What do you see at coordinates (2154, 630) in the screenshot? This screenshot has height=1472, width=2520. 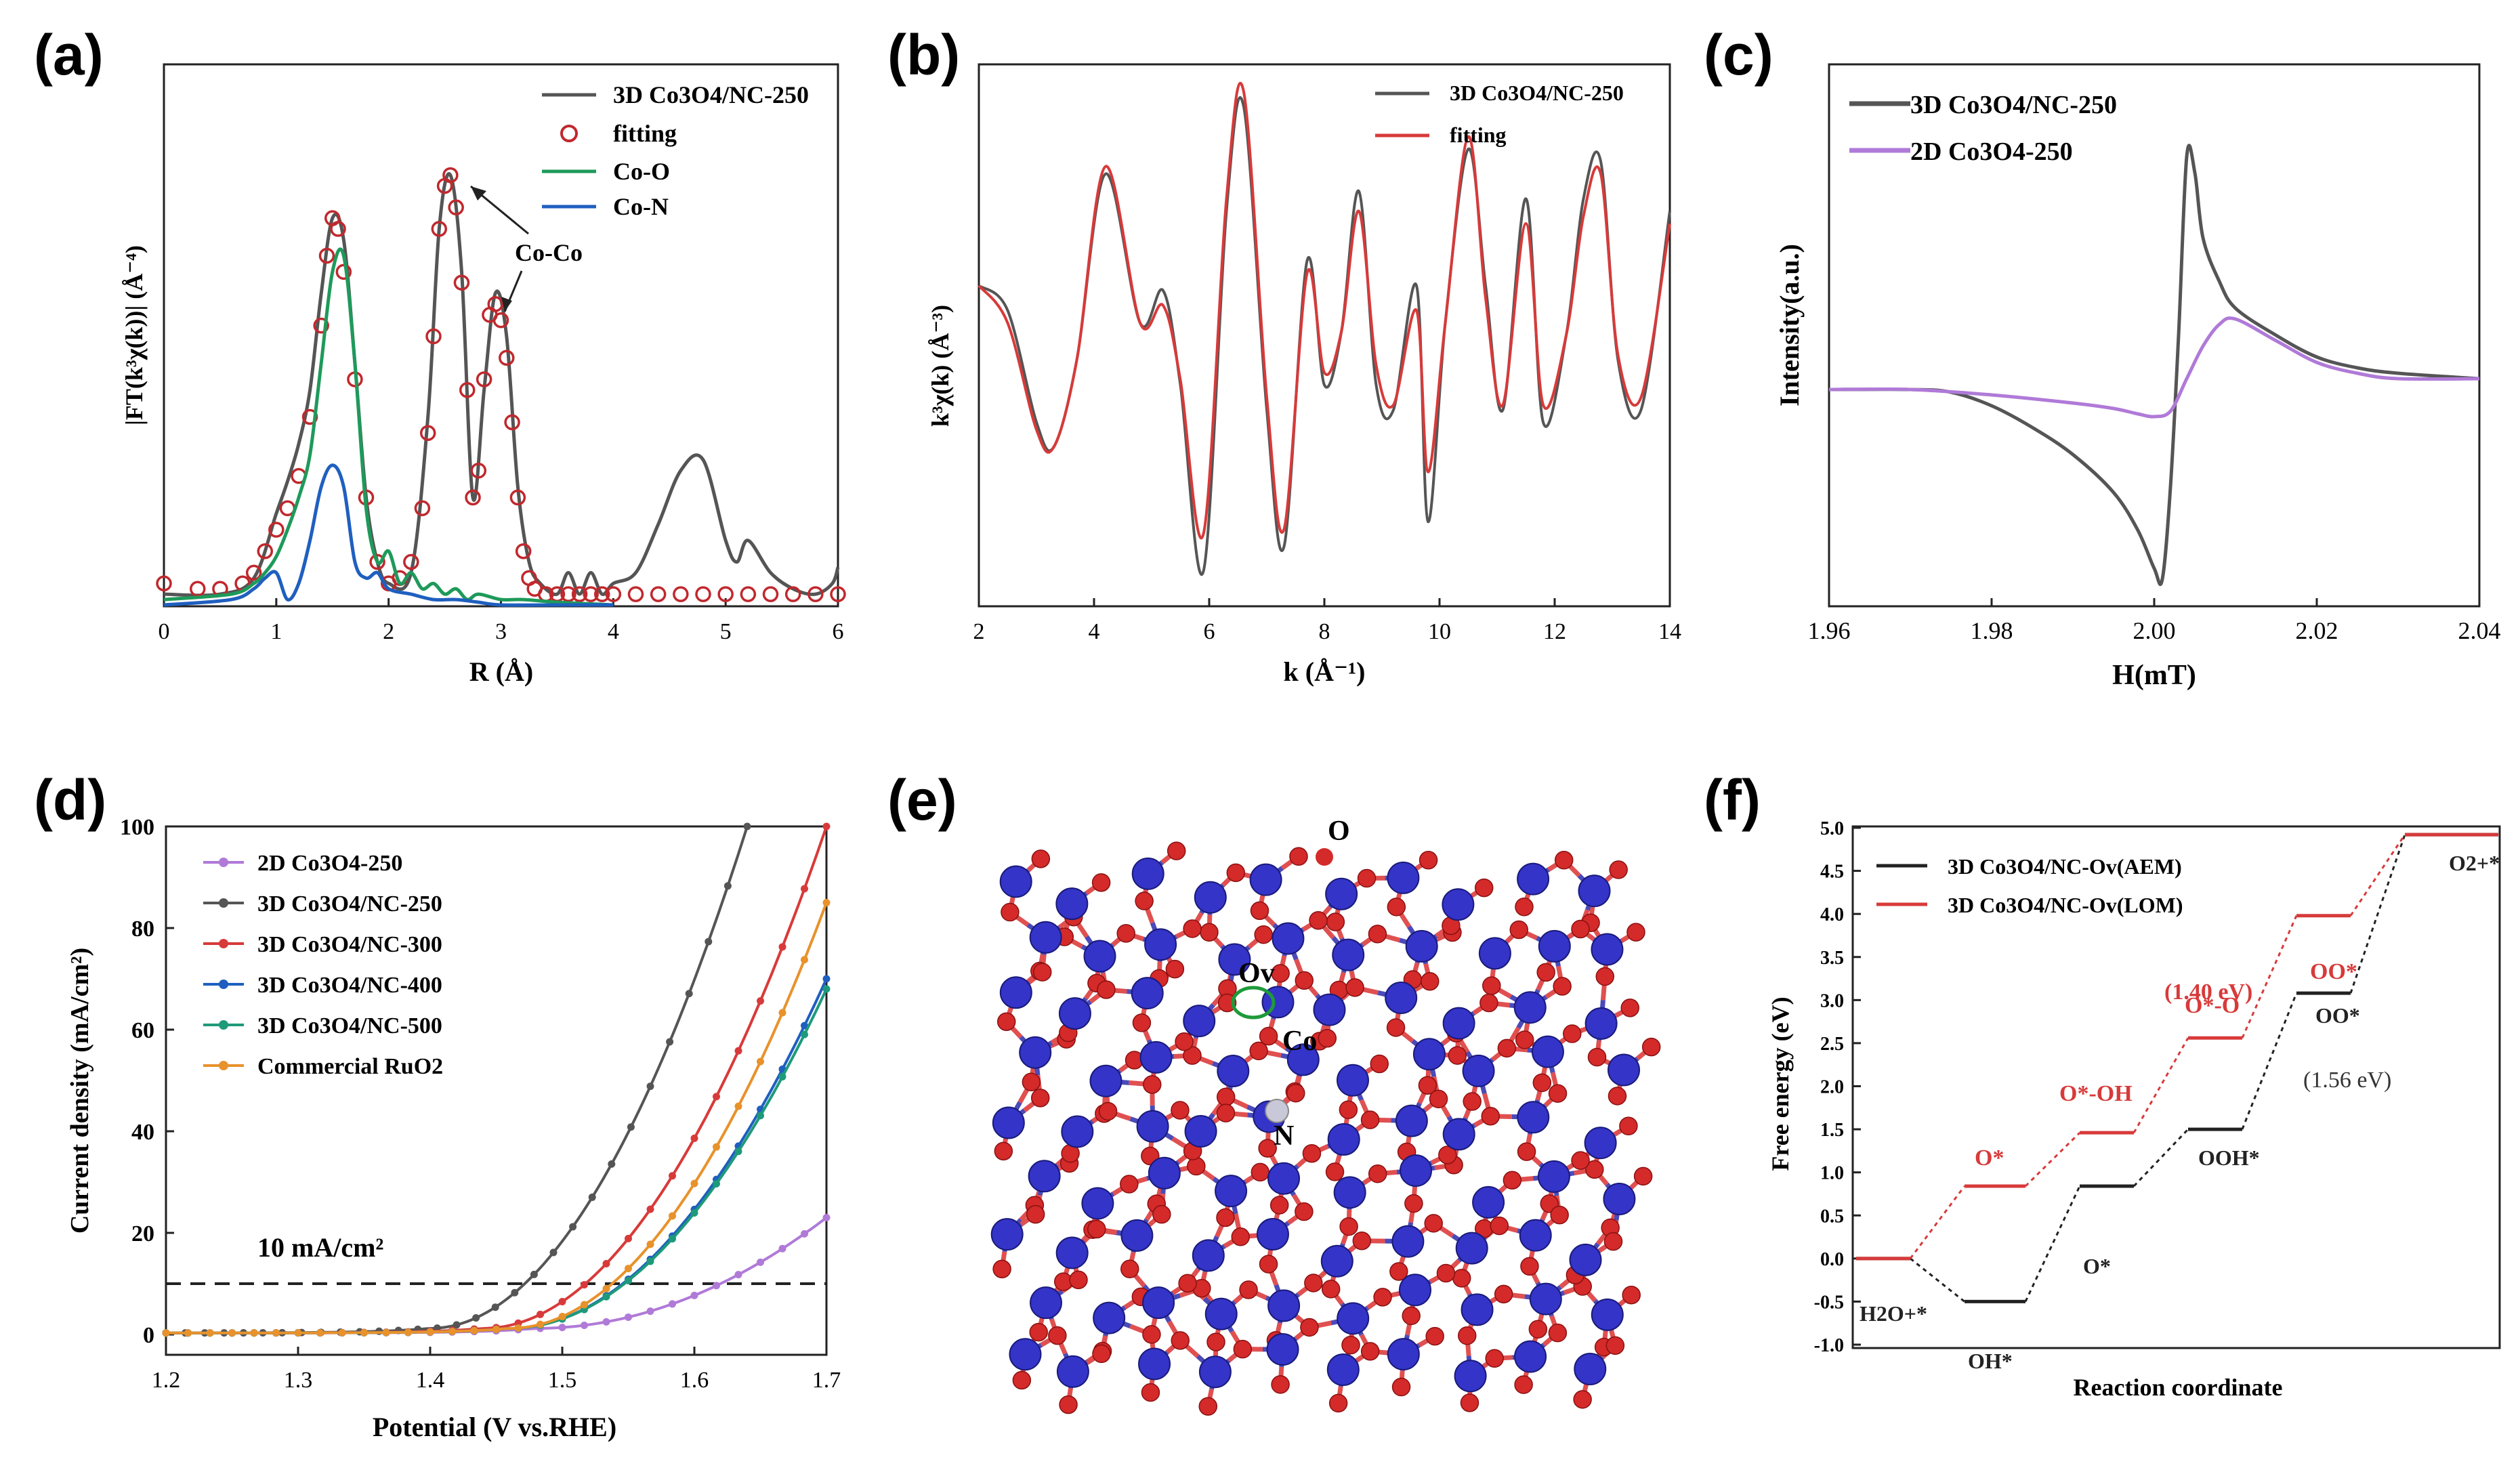 I see `c-x-tick-label-2: 2.00` at bounding box center [2154, 630].